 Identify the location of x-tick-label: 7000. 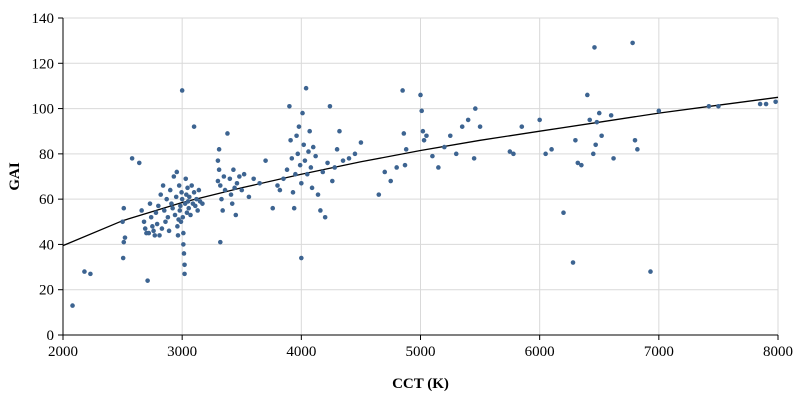
(659, 352).